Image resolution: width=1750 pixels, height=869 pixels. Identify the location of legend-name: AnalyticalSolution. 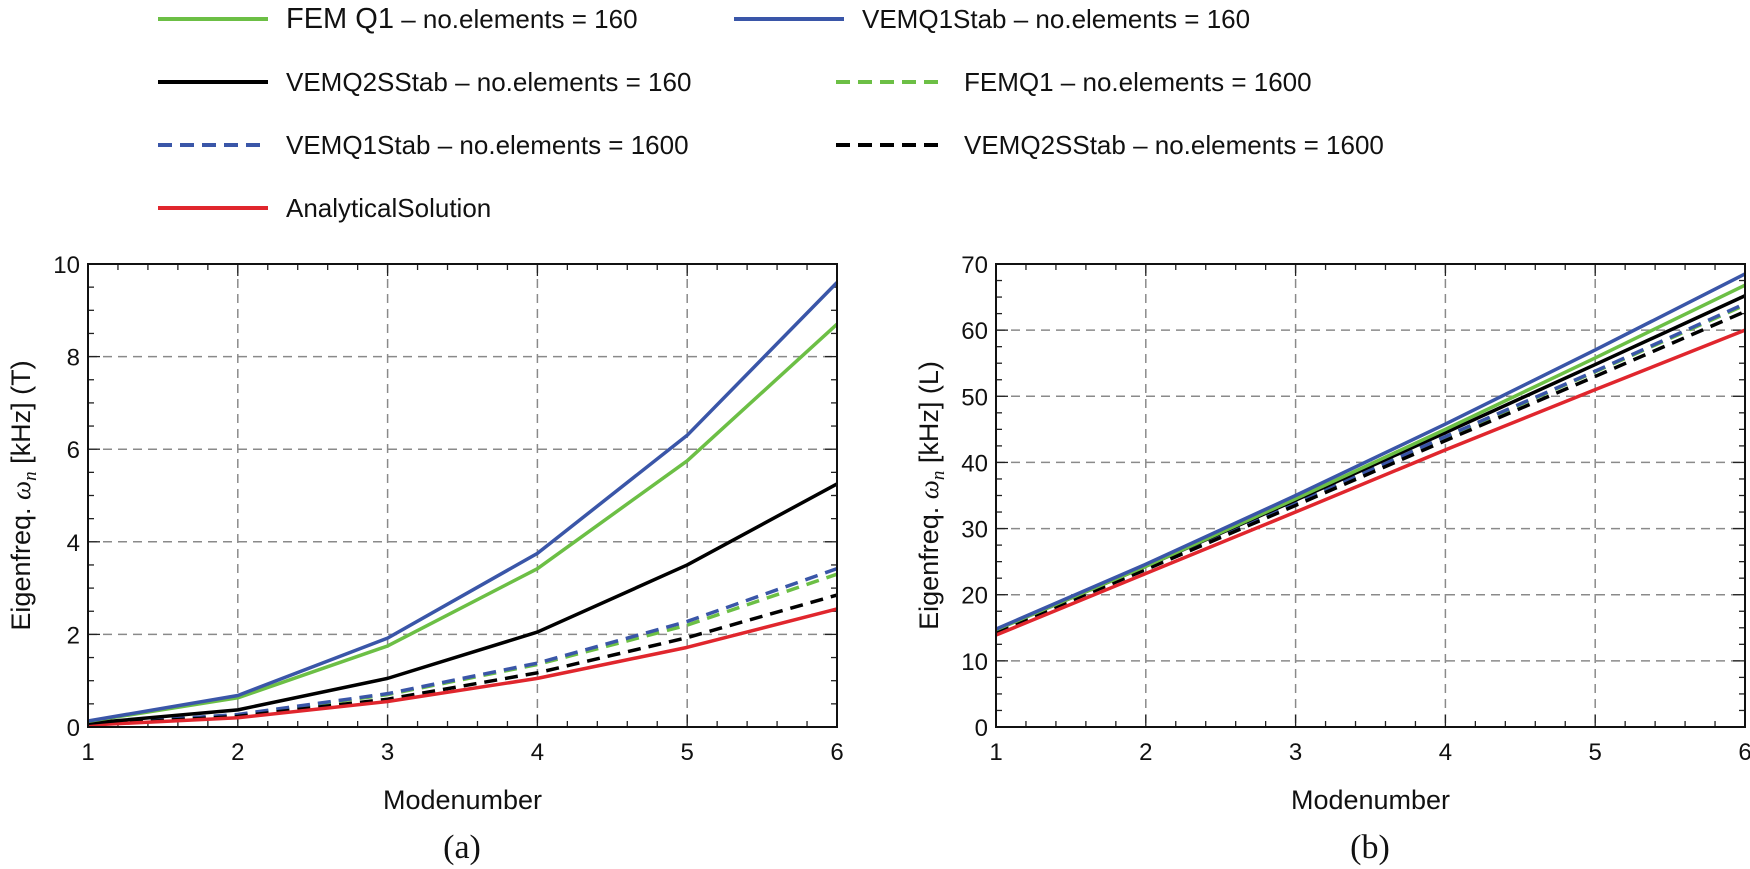
(388, 208).